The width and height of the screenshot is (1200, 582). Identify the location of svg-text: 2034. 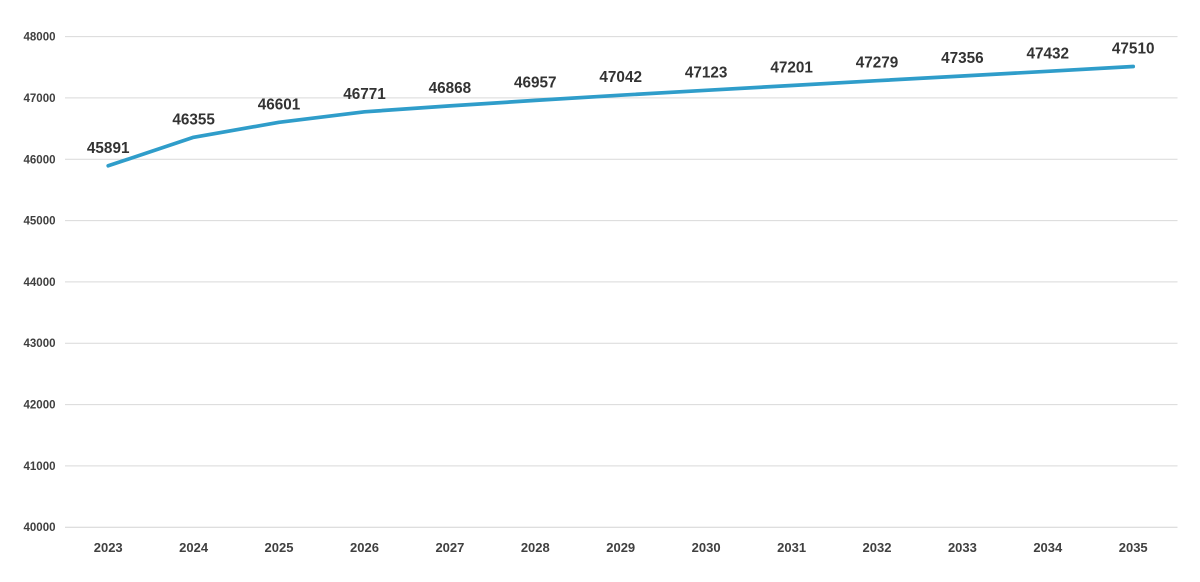
(1048, 547).